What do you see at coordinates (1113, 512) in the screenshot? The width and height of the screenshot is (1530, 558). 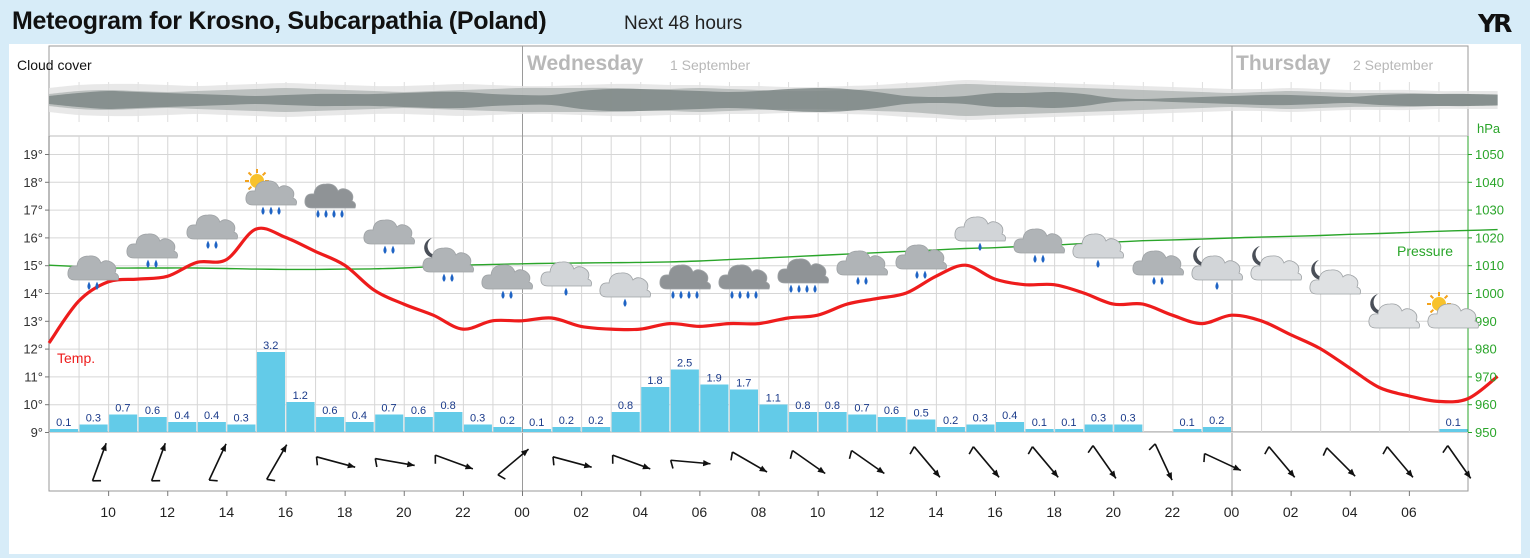 I see `x-tick-label: 20` at bounding box center [1113, 512].